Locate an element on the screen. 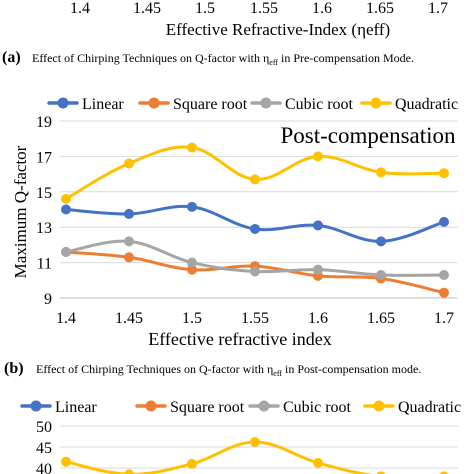 This screenshot has width=474, height=474. y-tick-label: 19 is located at coordinates (44, 122).